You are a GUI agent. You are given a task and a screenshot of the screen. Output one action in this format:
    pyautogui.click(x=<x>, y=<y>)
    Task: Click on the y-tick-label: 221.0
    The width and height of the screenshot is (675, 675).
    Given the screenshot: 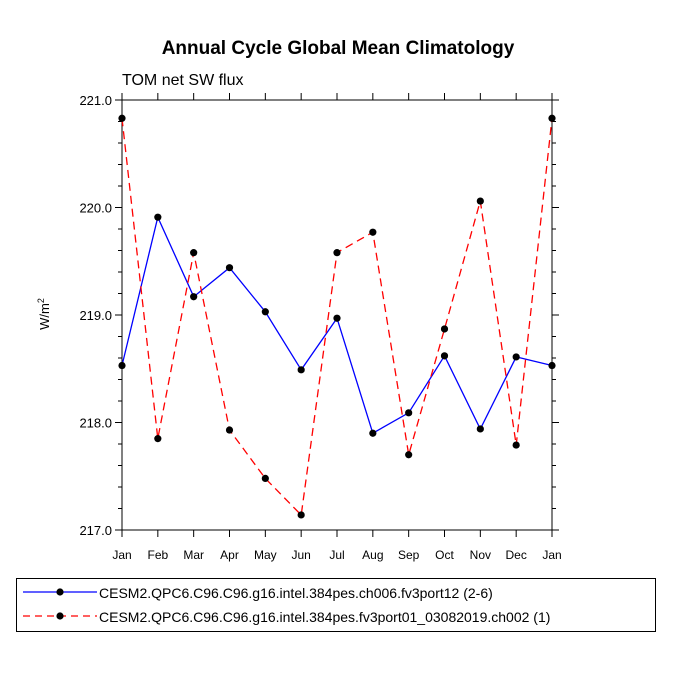 What is the action you would take?
    pyautogui.click(x=95, y=100)
    